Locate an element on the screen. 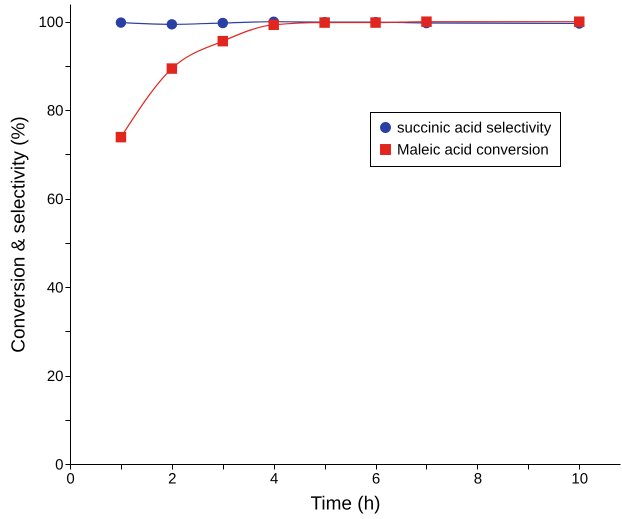  y-tick-label: 20 is located at coordinates (55, 377).